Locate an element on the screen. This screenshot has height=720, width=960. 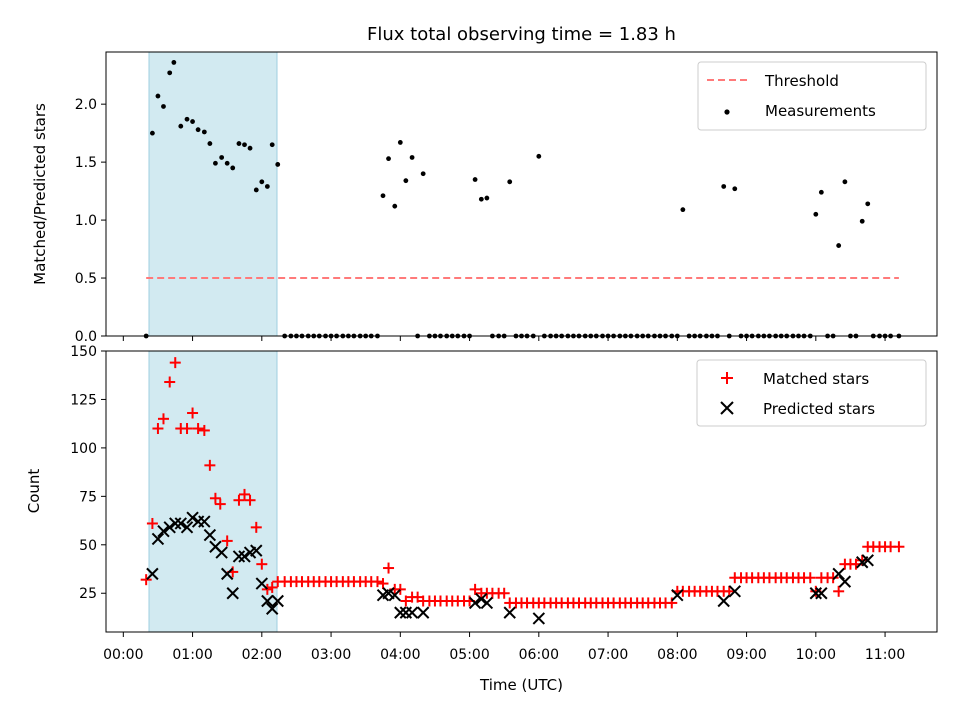
chart-title: Flux total observing time = 1.83 h is located at coordinates (521, 34).